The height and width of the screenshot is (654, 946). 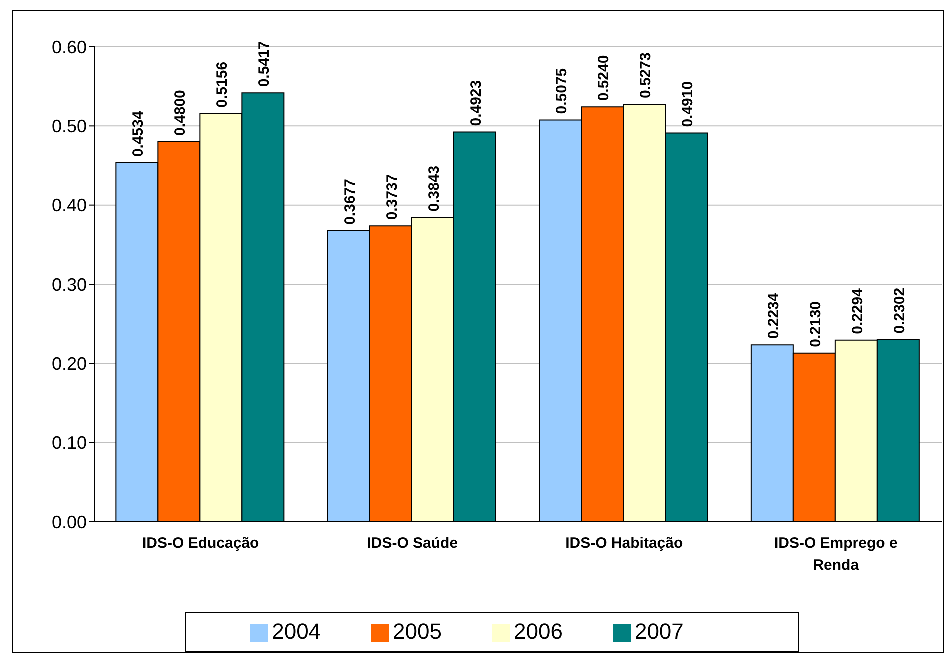 What do you see at coordinates (181, 113) in the screenshot?
I see `data-label: 0.4800` at bounding box center [181, 113].